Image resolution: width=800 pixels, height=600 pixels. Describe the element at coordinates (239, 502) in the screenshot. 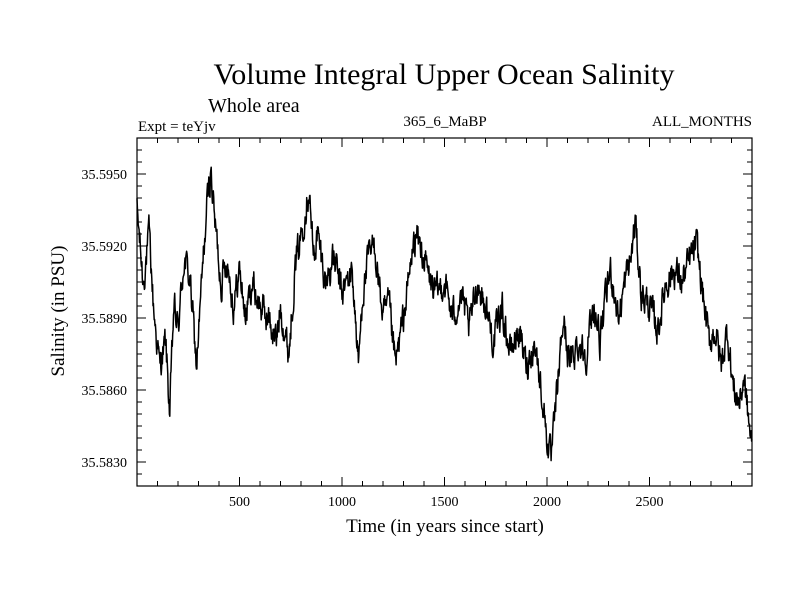

I see `x-tick-label: 500` at that location.